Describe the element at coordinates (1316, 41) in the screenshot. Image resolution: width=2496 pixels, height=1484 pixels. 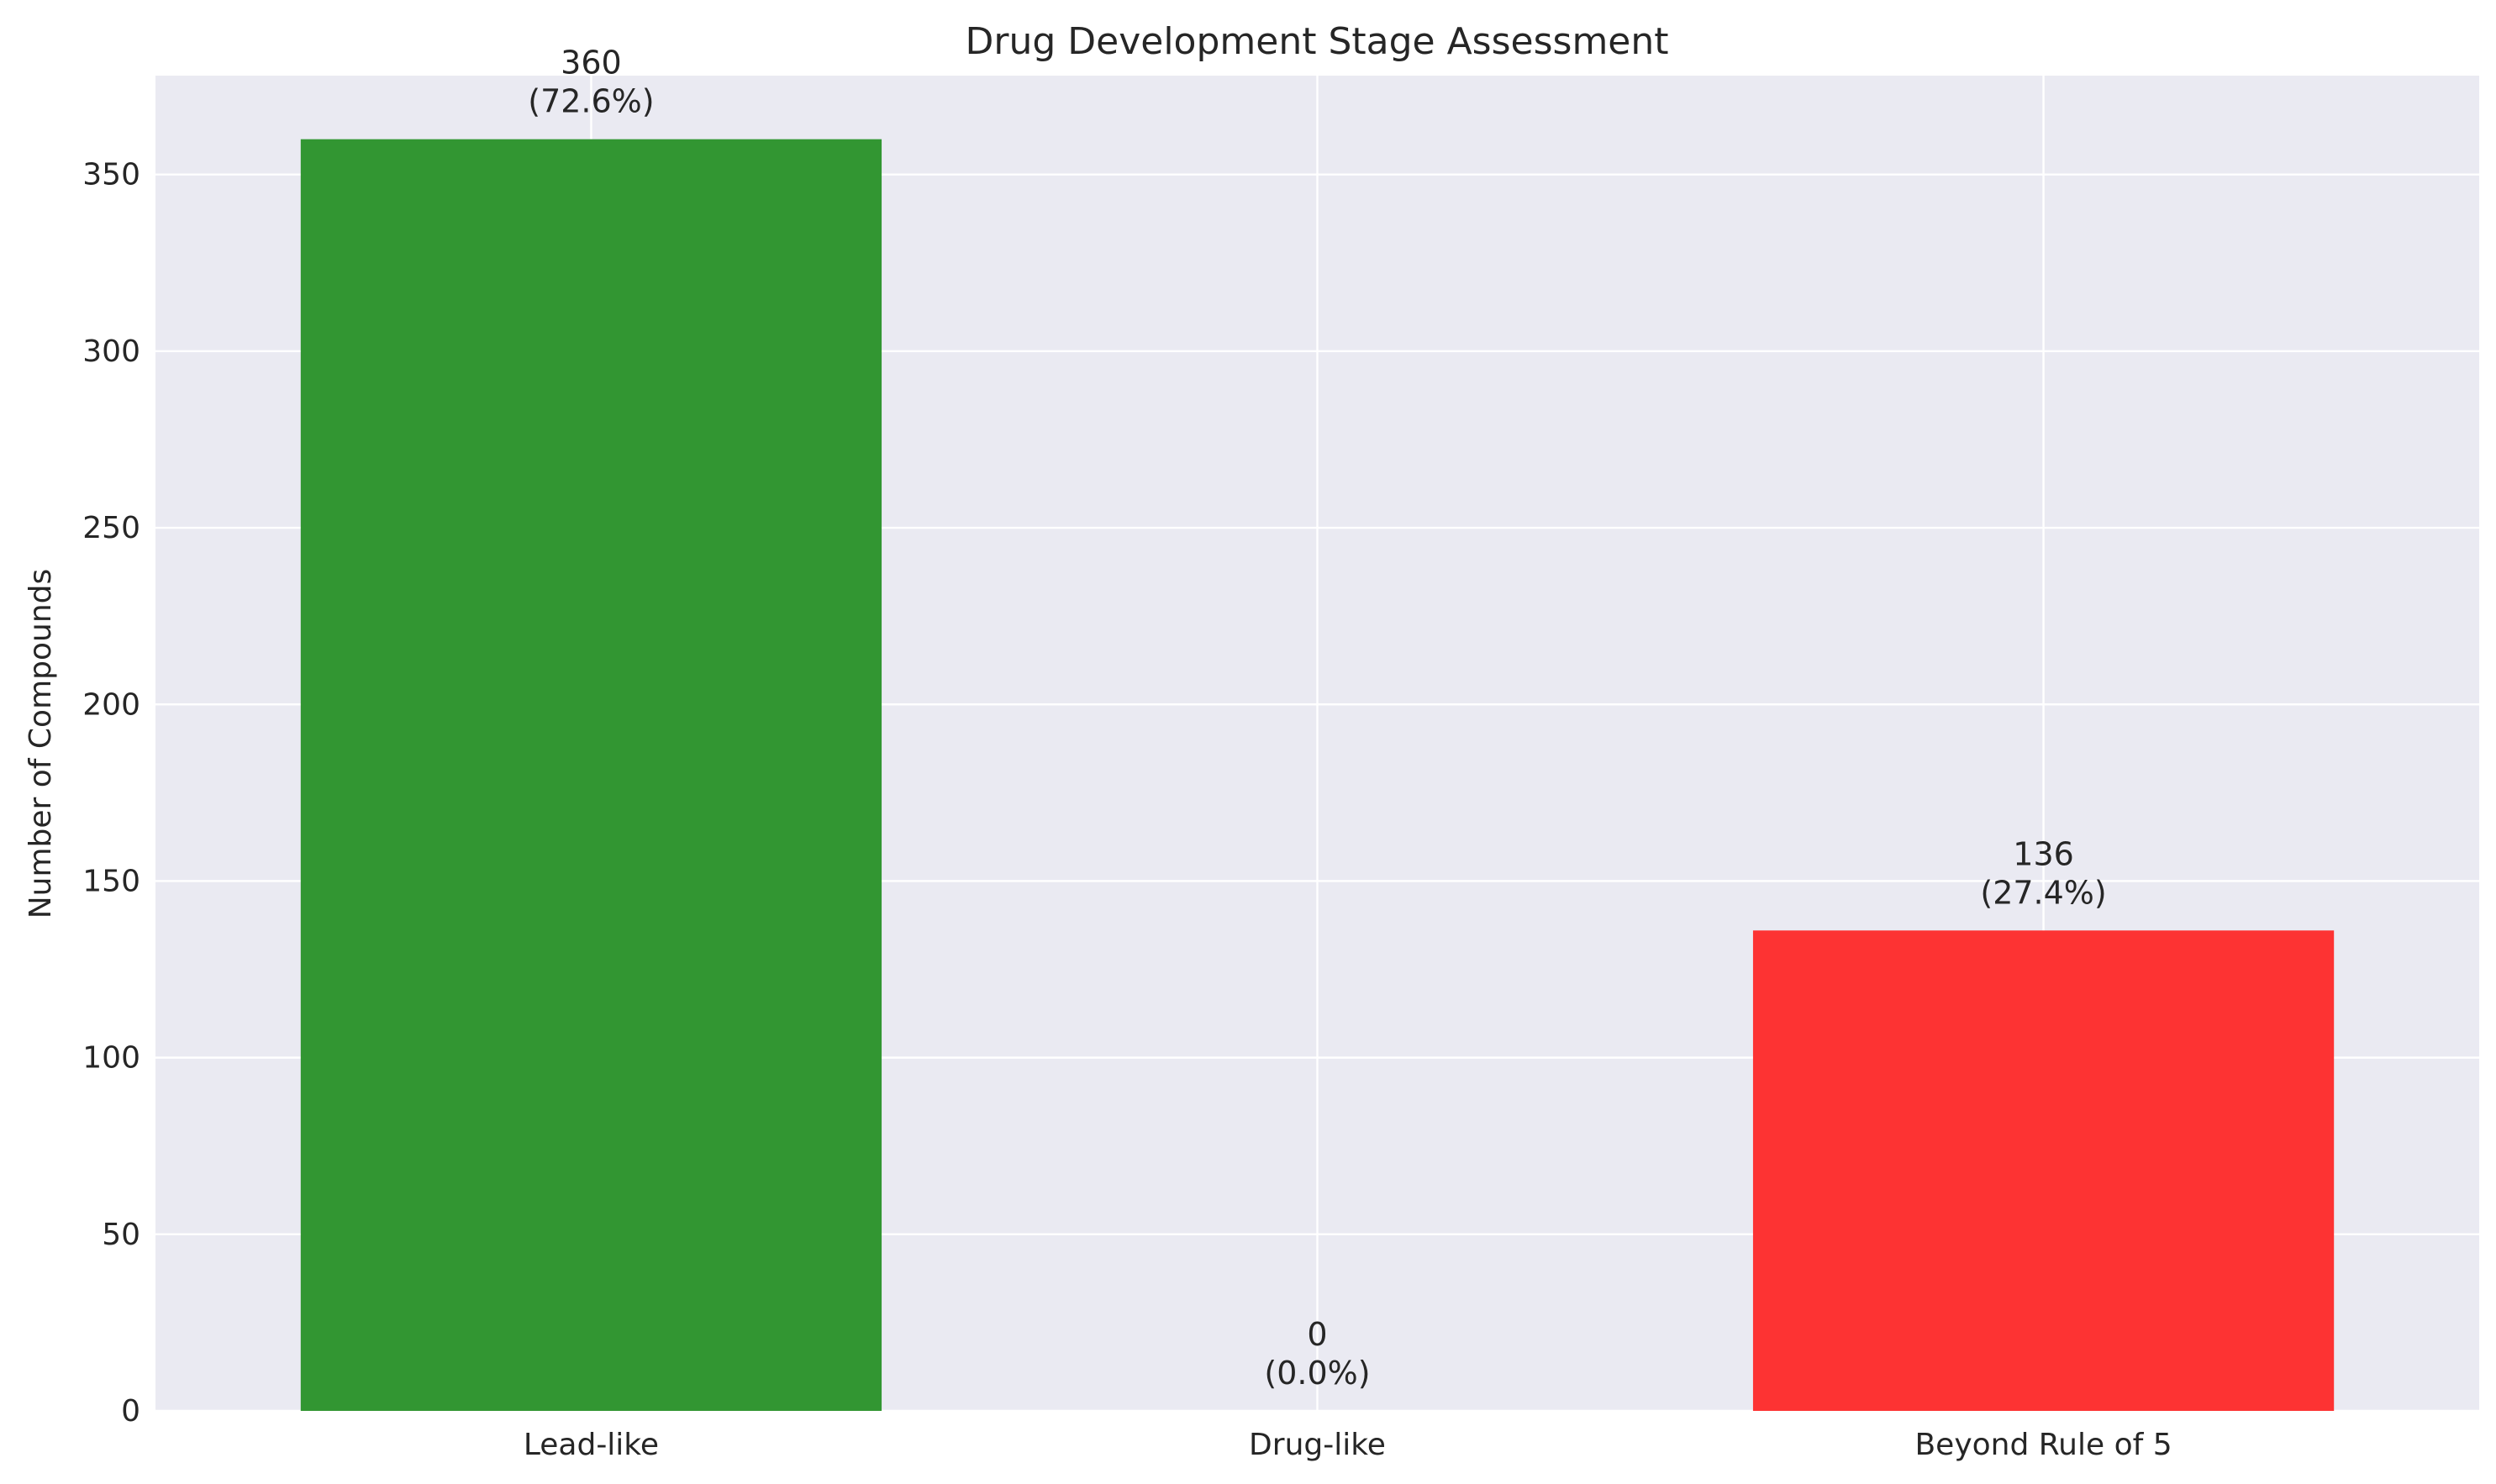
I see `chart-title: Drug Development Stage Assessment` at that location.